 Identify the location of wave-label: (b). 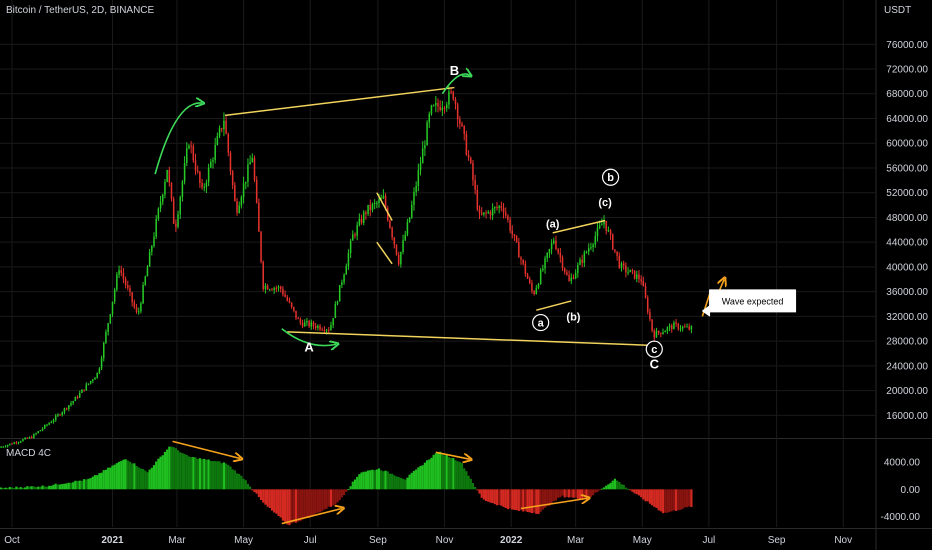
(573, 317).